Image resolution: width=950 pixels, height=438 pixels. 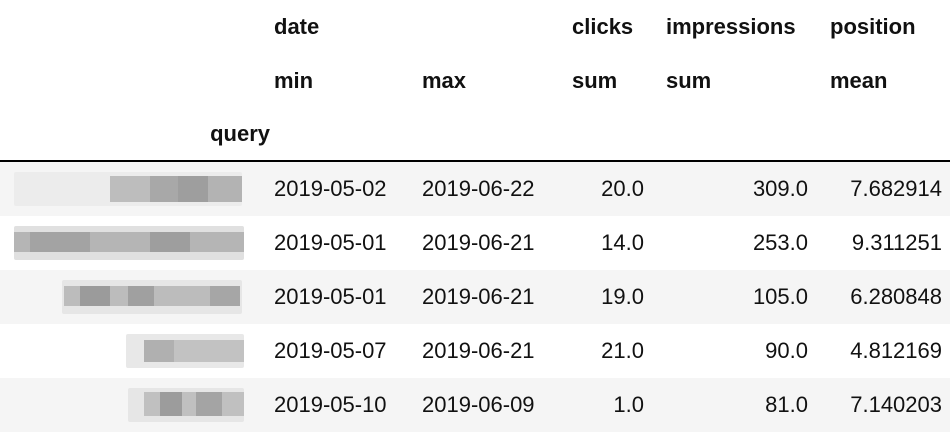 I want to click on header-position-mean: mean, so click(x=859, y=80).